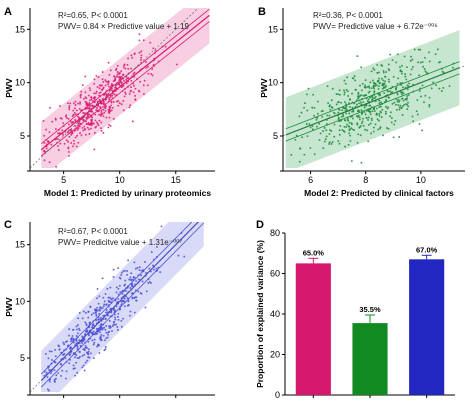  What do you see at coordinates (20, 83) in the screenshot?
I see `y-tick-label: 10` at bounding box center [20, 83].